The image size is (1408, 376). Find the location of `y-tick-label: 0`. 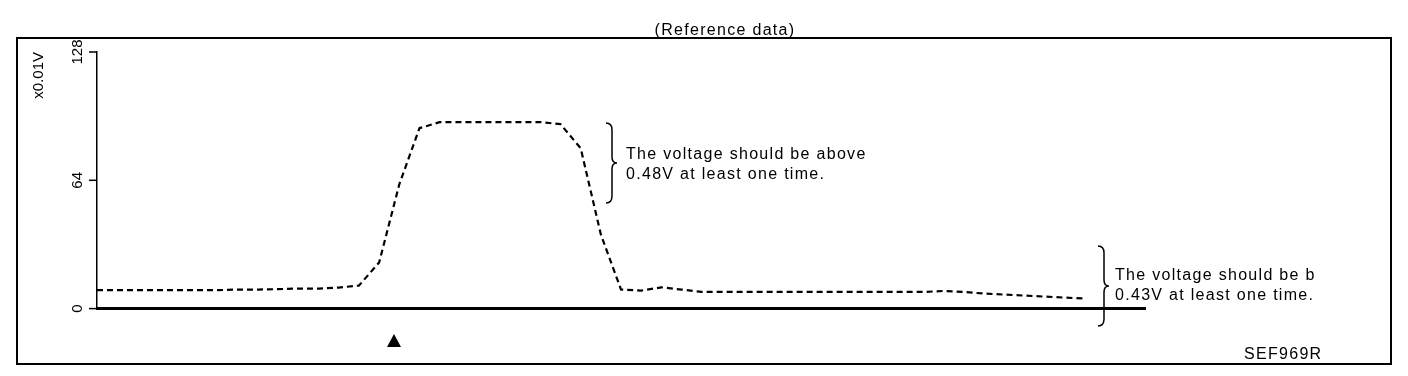

y-tick-label: 0 is located at coordinates (76, 308).